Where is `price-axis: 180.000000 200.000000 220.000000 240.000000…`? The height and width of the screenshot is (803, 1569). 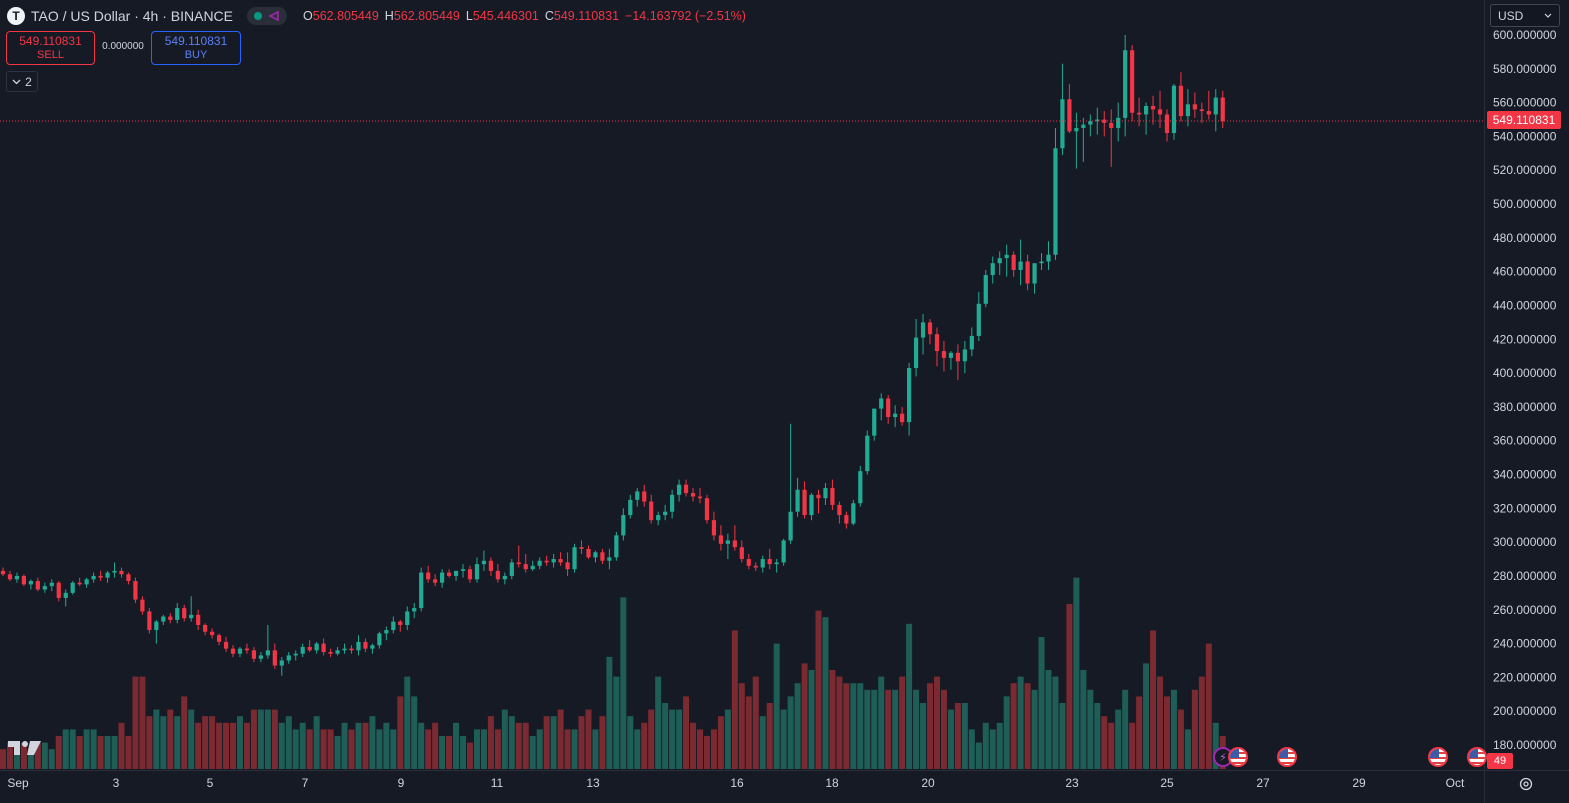
price-axis: 180.000000 200.000000 220.000000 240.000000… is located at coordinates (1525, 390).